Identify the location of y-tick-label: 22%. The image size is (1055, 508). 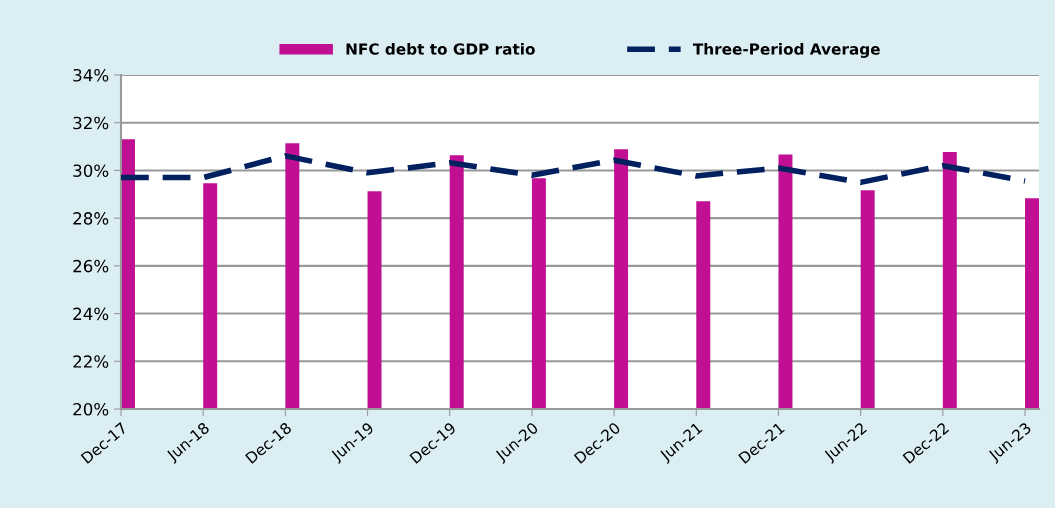
(91, 361).